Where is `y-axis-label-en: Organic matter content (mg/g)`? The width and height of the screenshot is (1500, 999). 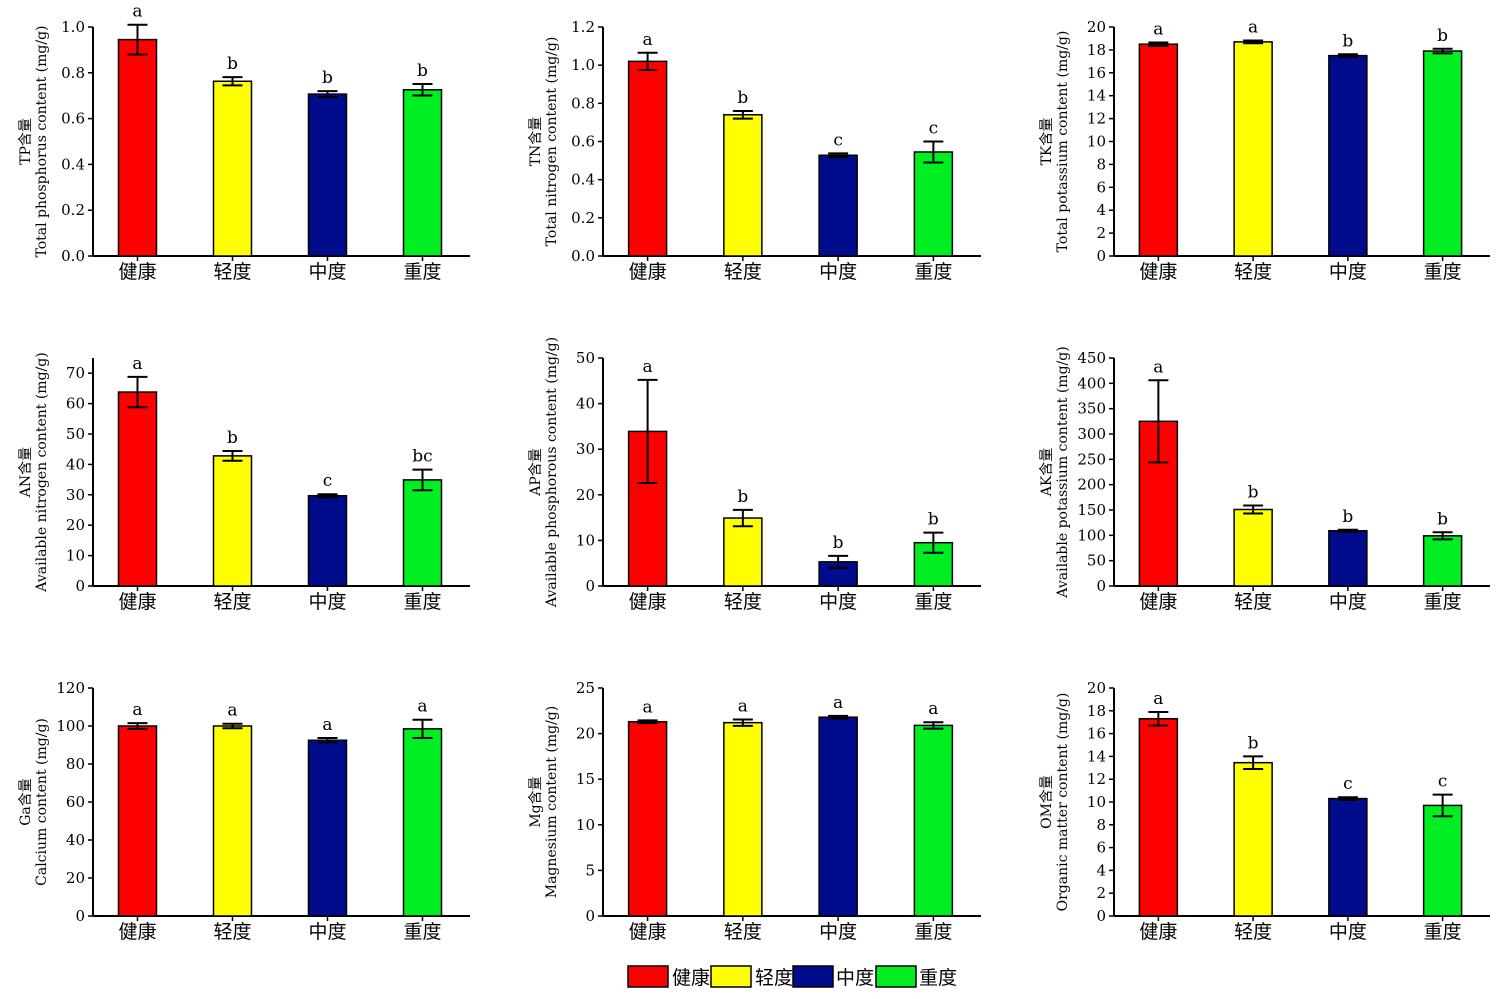
y-axis-label-en: Organic matter content (mg/g) is located at coordinates (1063, 802).